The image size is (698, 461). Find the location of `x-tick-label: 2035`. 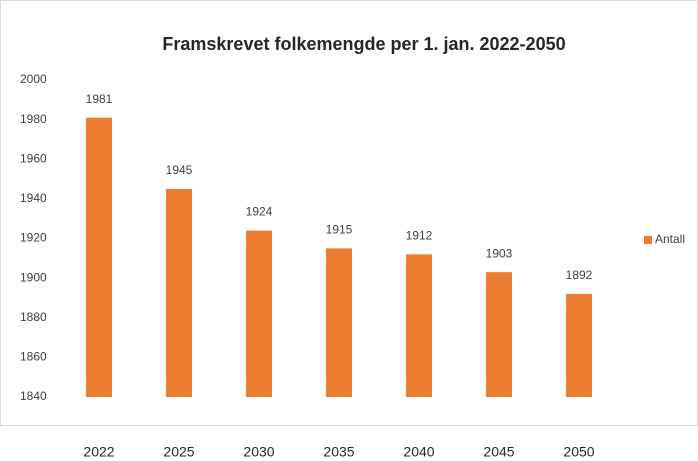

x-tick-label: 2035 is located at coordinates (338, 452).